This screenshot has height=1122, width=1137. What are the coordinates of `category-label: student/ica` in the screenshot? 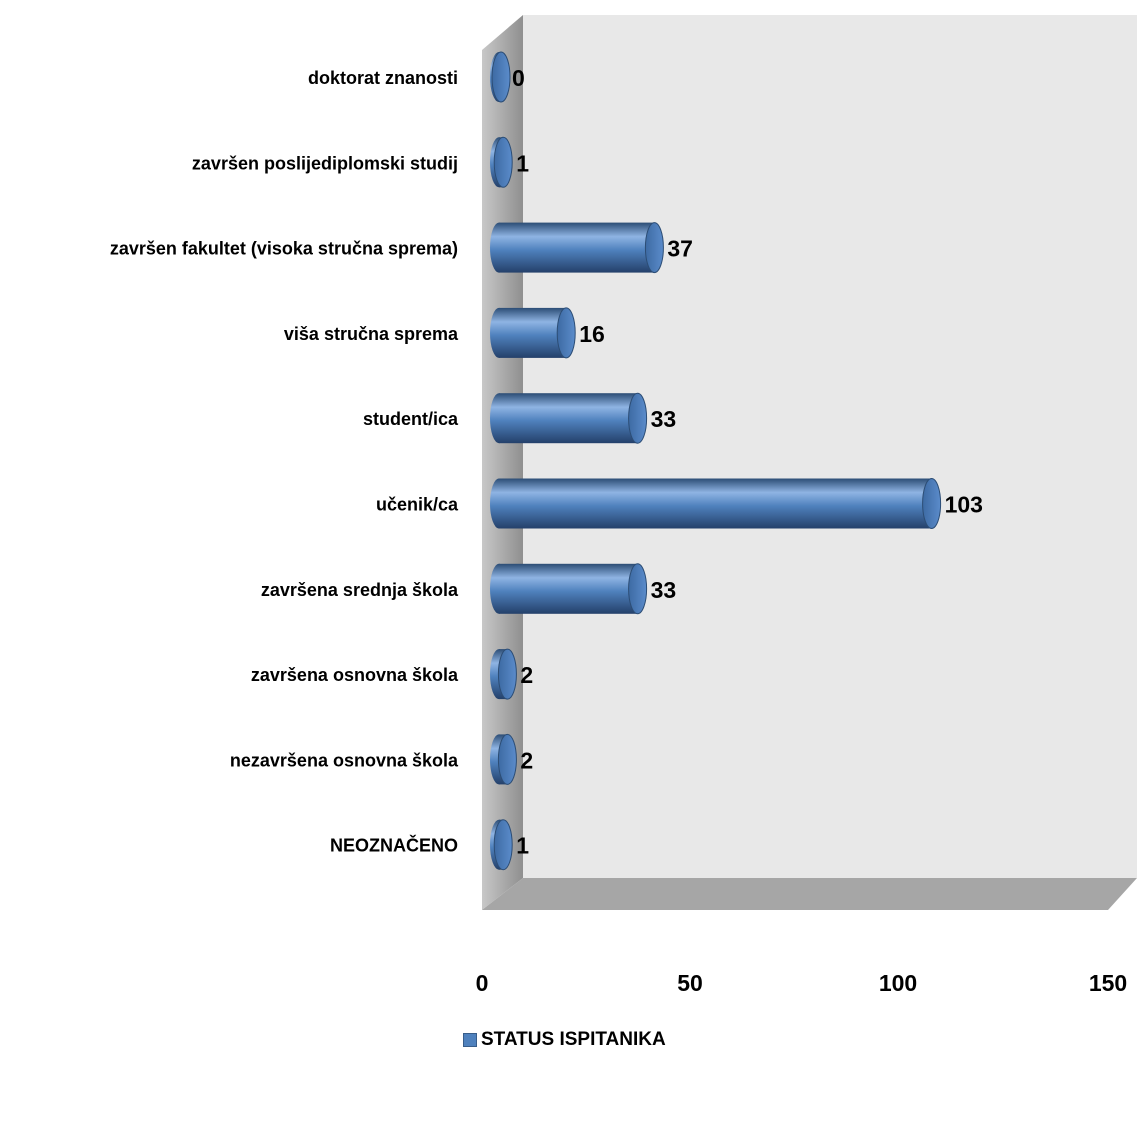 It's located at (411, 419).